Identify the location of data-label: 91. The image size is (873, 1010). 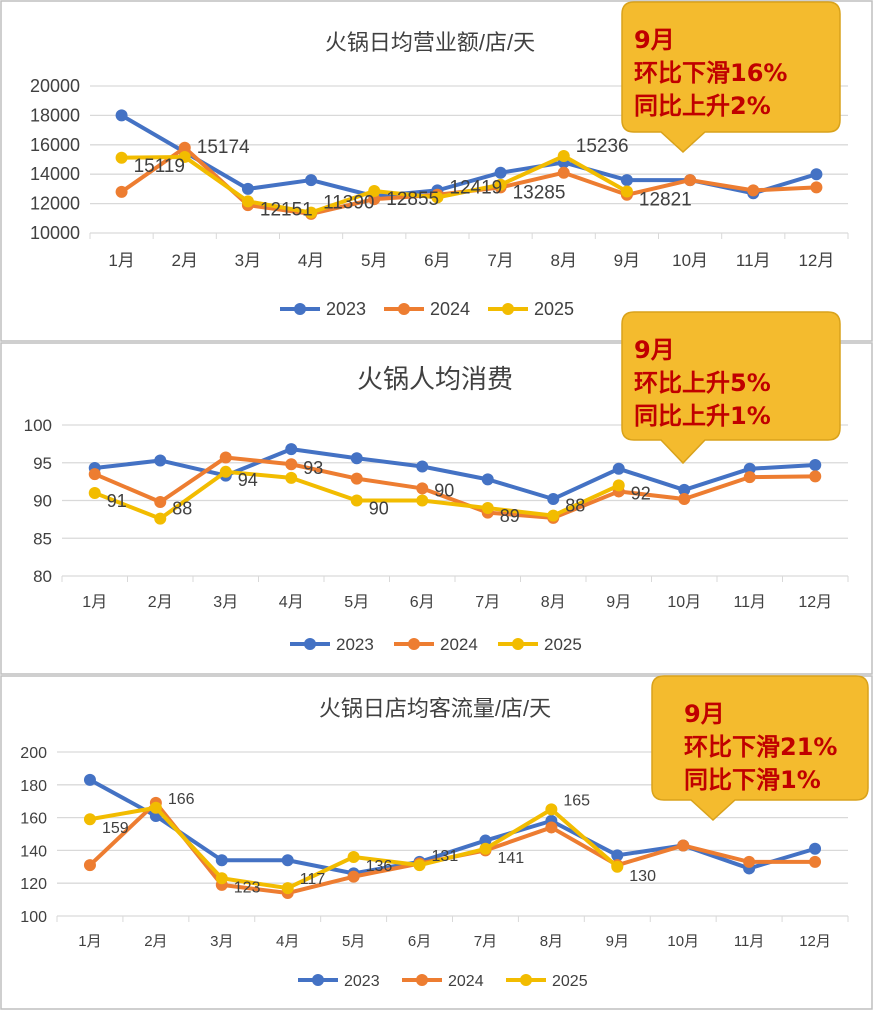
(117, 501).